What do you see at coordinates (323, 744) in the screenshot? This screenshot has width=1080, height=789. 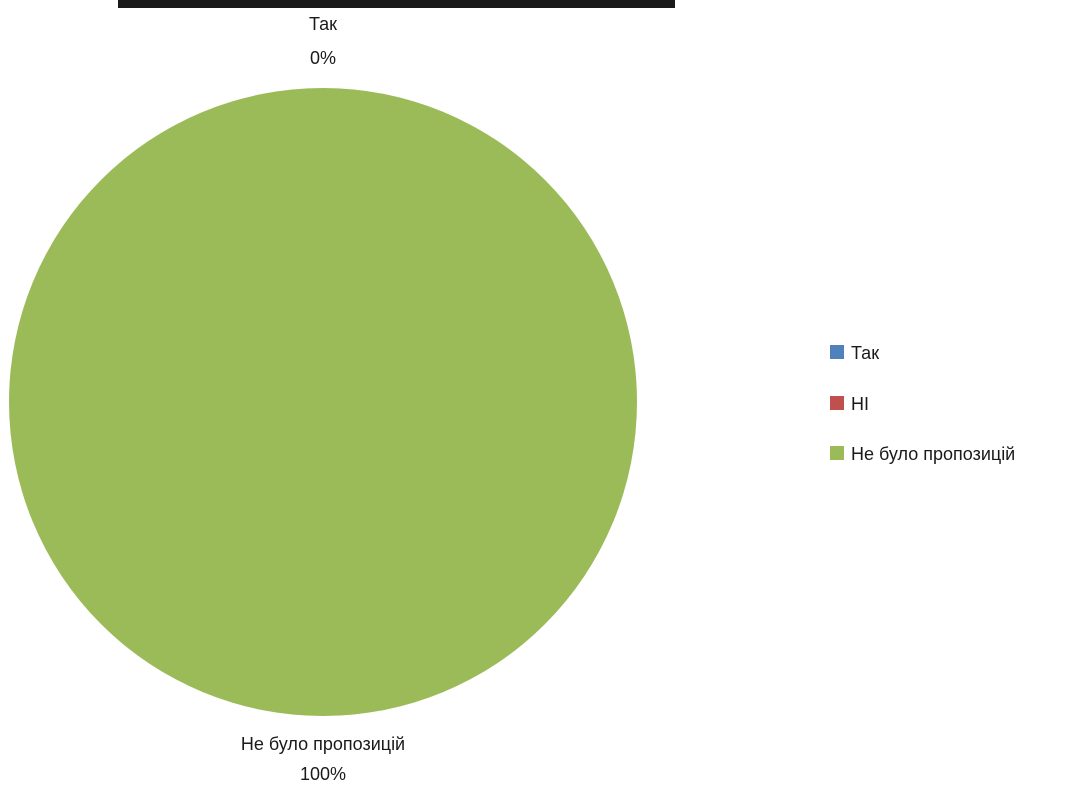 I see `data-label-category-ne-bulo: Не було пропозицій` at bounding box center [323, 744].